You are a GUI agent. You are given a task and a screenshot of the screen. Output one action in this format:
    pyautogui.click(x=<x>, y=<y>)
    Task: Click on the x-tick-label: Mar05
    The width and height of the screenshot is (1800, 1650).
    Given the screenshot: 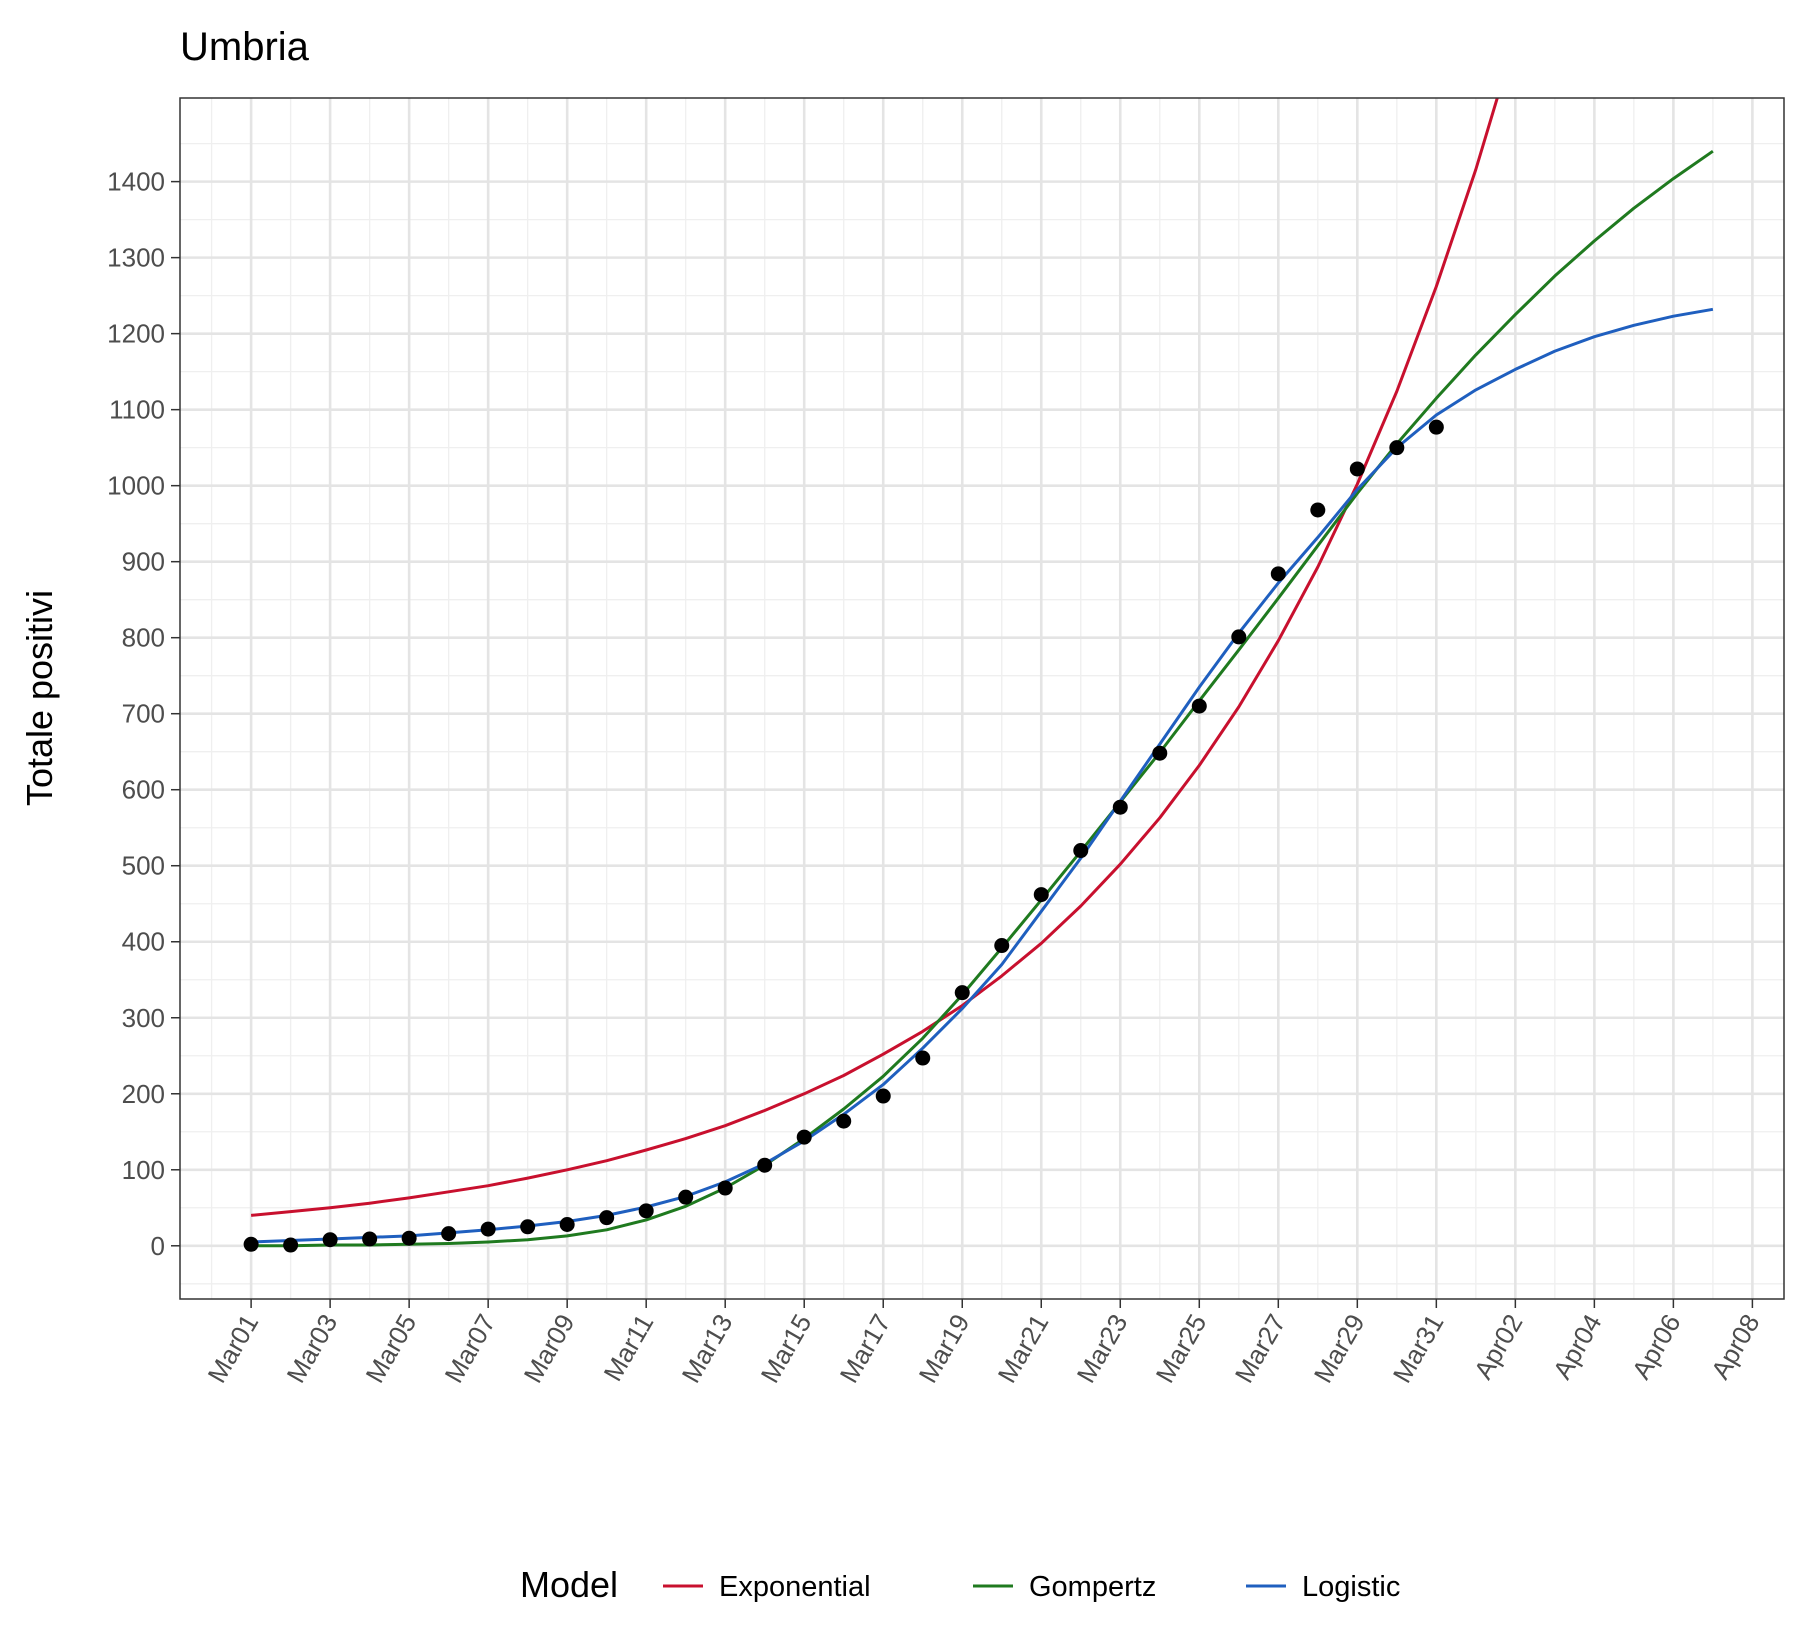 What is the action you would take?
    pyautogui.click(x=391, y=1348)
    